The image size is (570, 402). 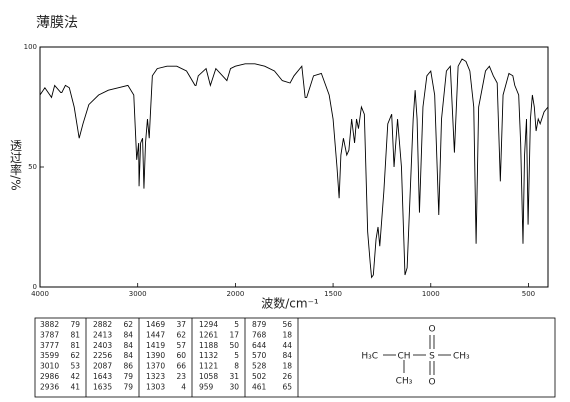 I want to click on peak-wavenumber: 1469, so click(x=155, y=324).